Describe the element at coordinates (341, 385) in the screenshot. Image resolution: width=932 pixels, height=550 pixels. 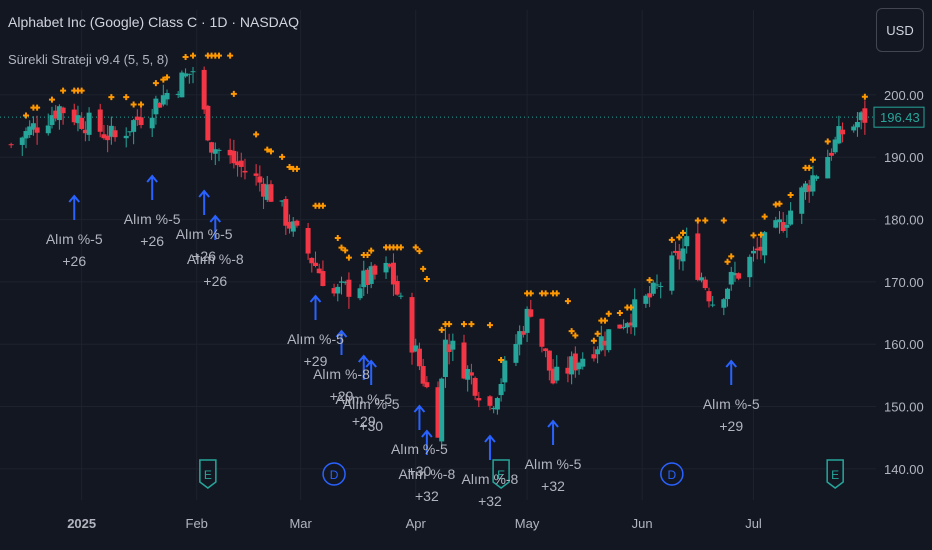
I see `buy-annotation: Alım %-8 +29` at that location.